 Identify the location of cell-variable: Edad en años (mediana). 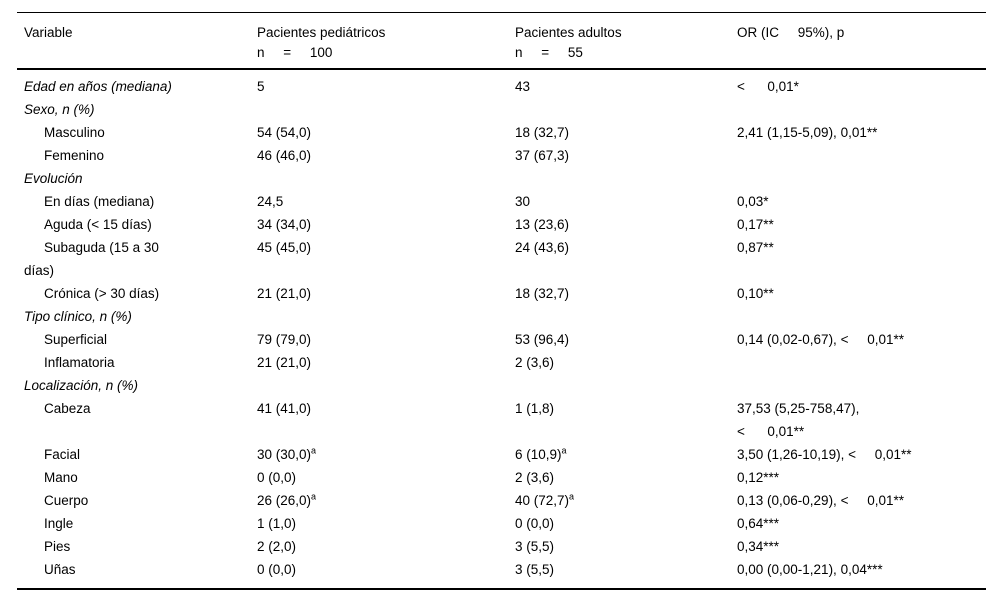
(98, 86).